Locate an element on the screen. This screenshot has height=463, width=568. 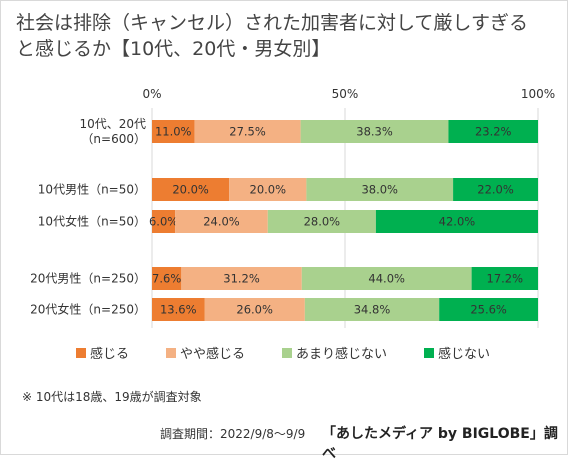
bar-label-0-3: 23.2% is located at coordinates (493, 132).